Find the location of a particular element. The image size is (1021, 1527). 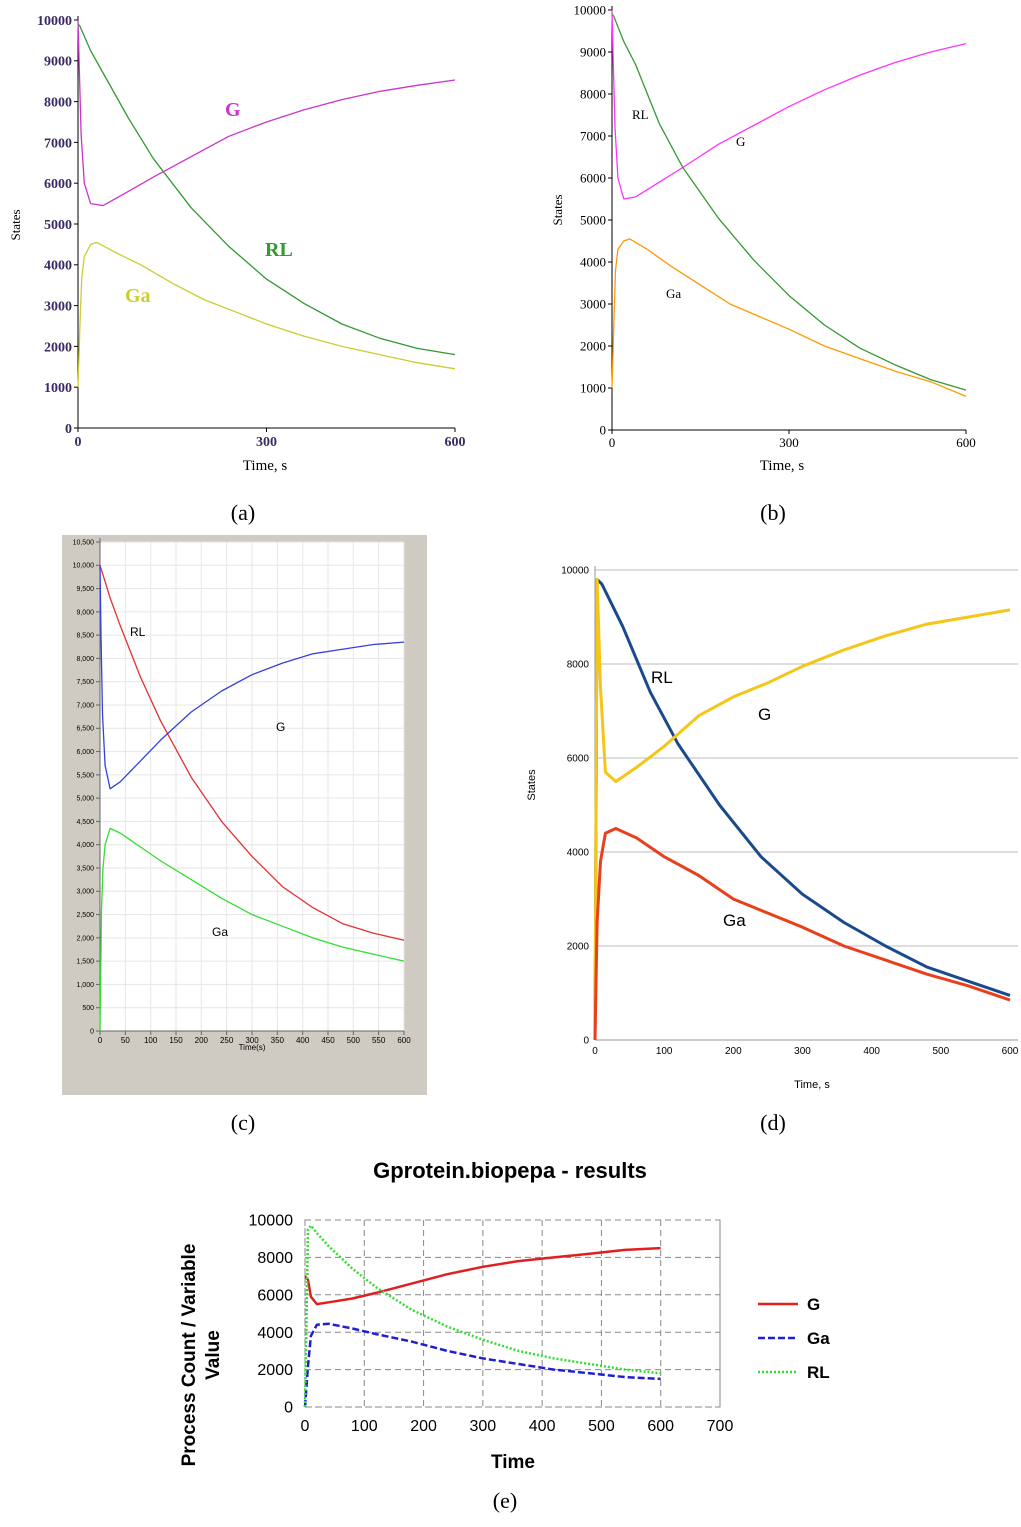

chart-c-series-ga-label: Ga is located at coordinates (220, 932).